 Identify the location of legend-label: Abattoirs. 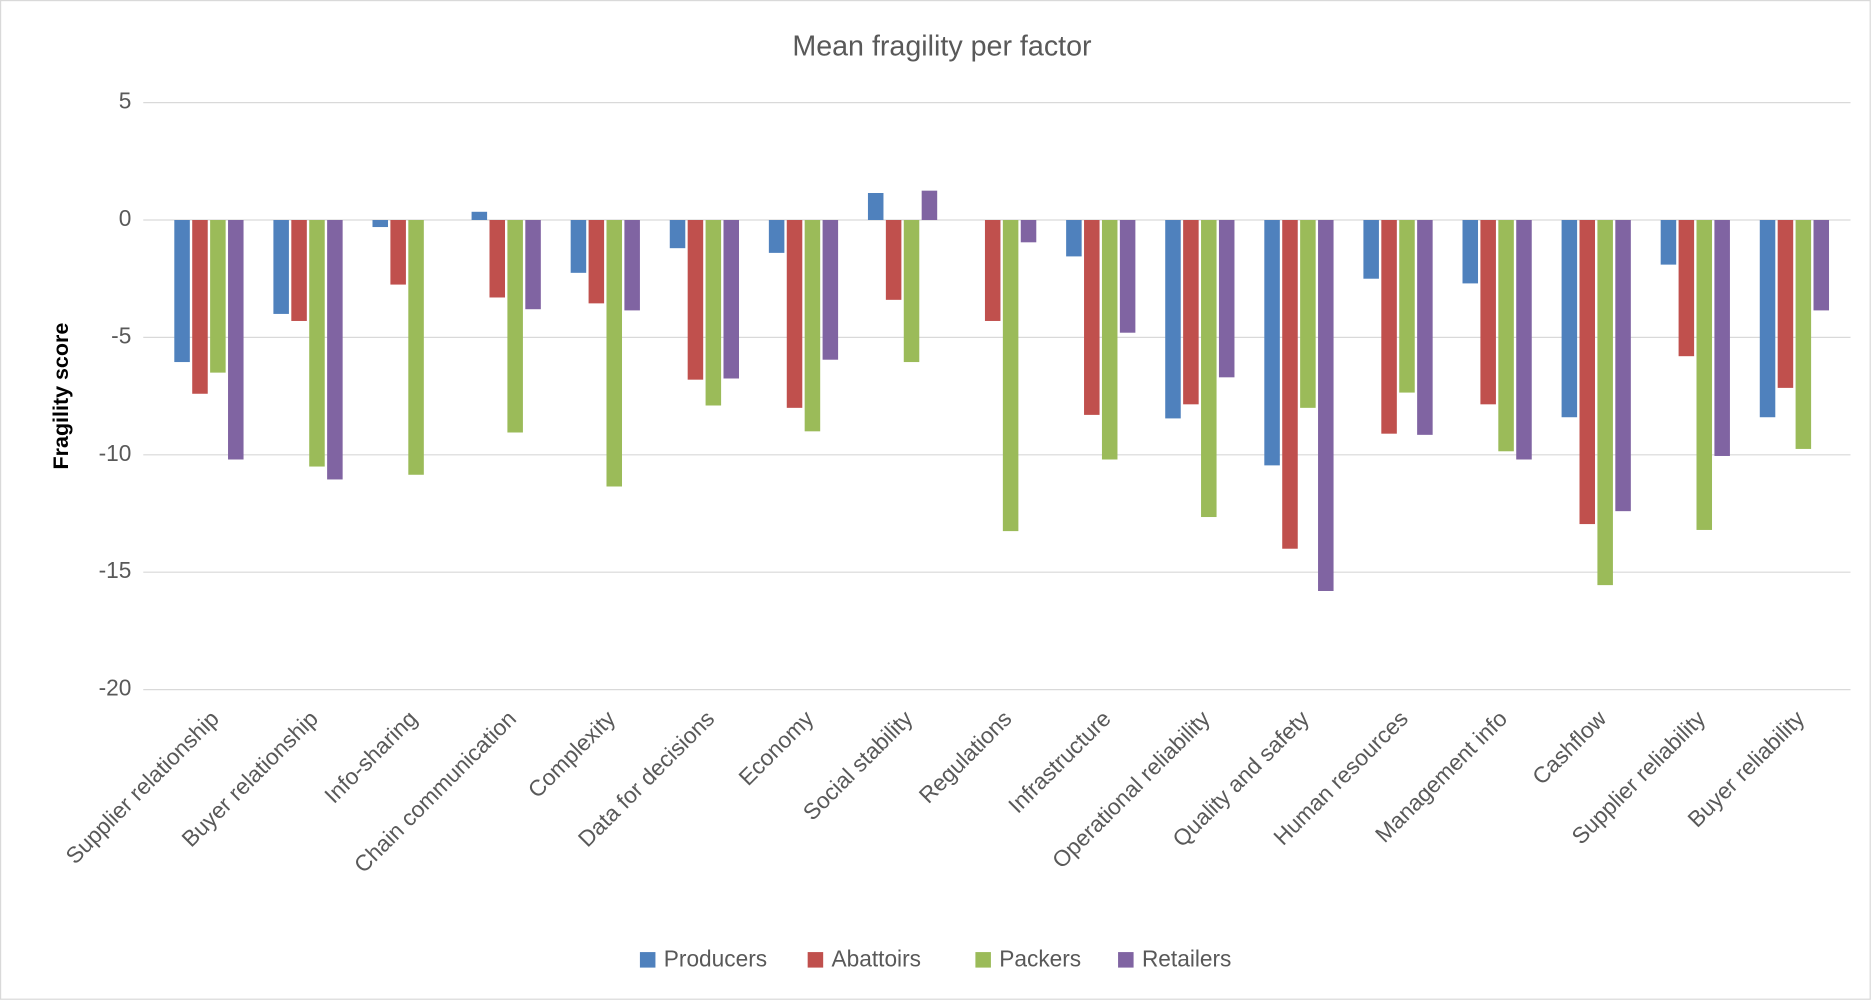
(876, 958).